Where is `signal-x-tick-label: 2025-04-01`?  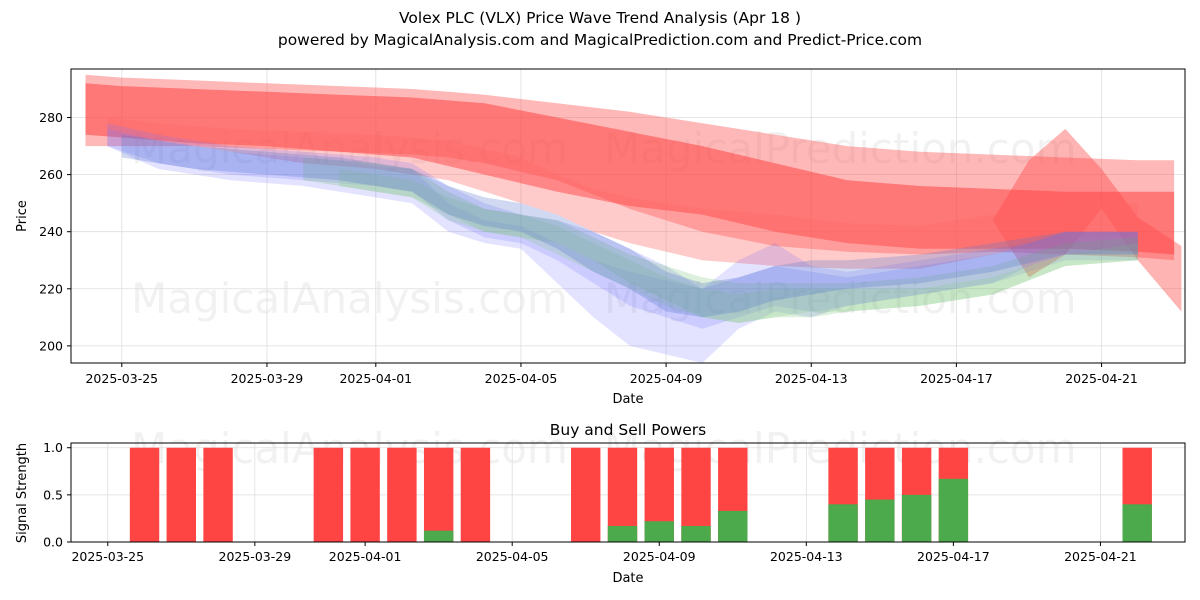
signal-x-tick-label: 2025-04-01 is located at coordinates (365, 556).